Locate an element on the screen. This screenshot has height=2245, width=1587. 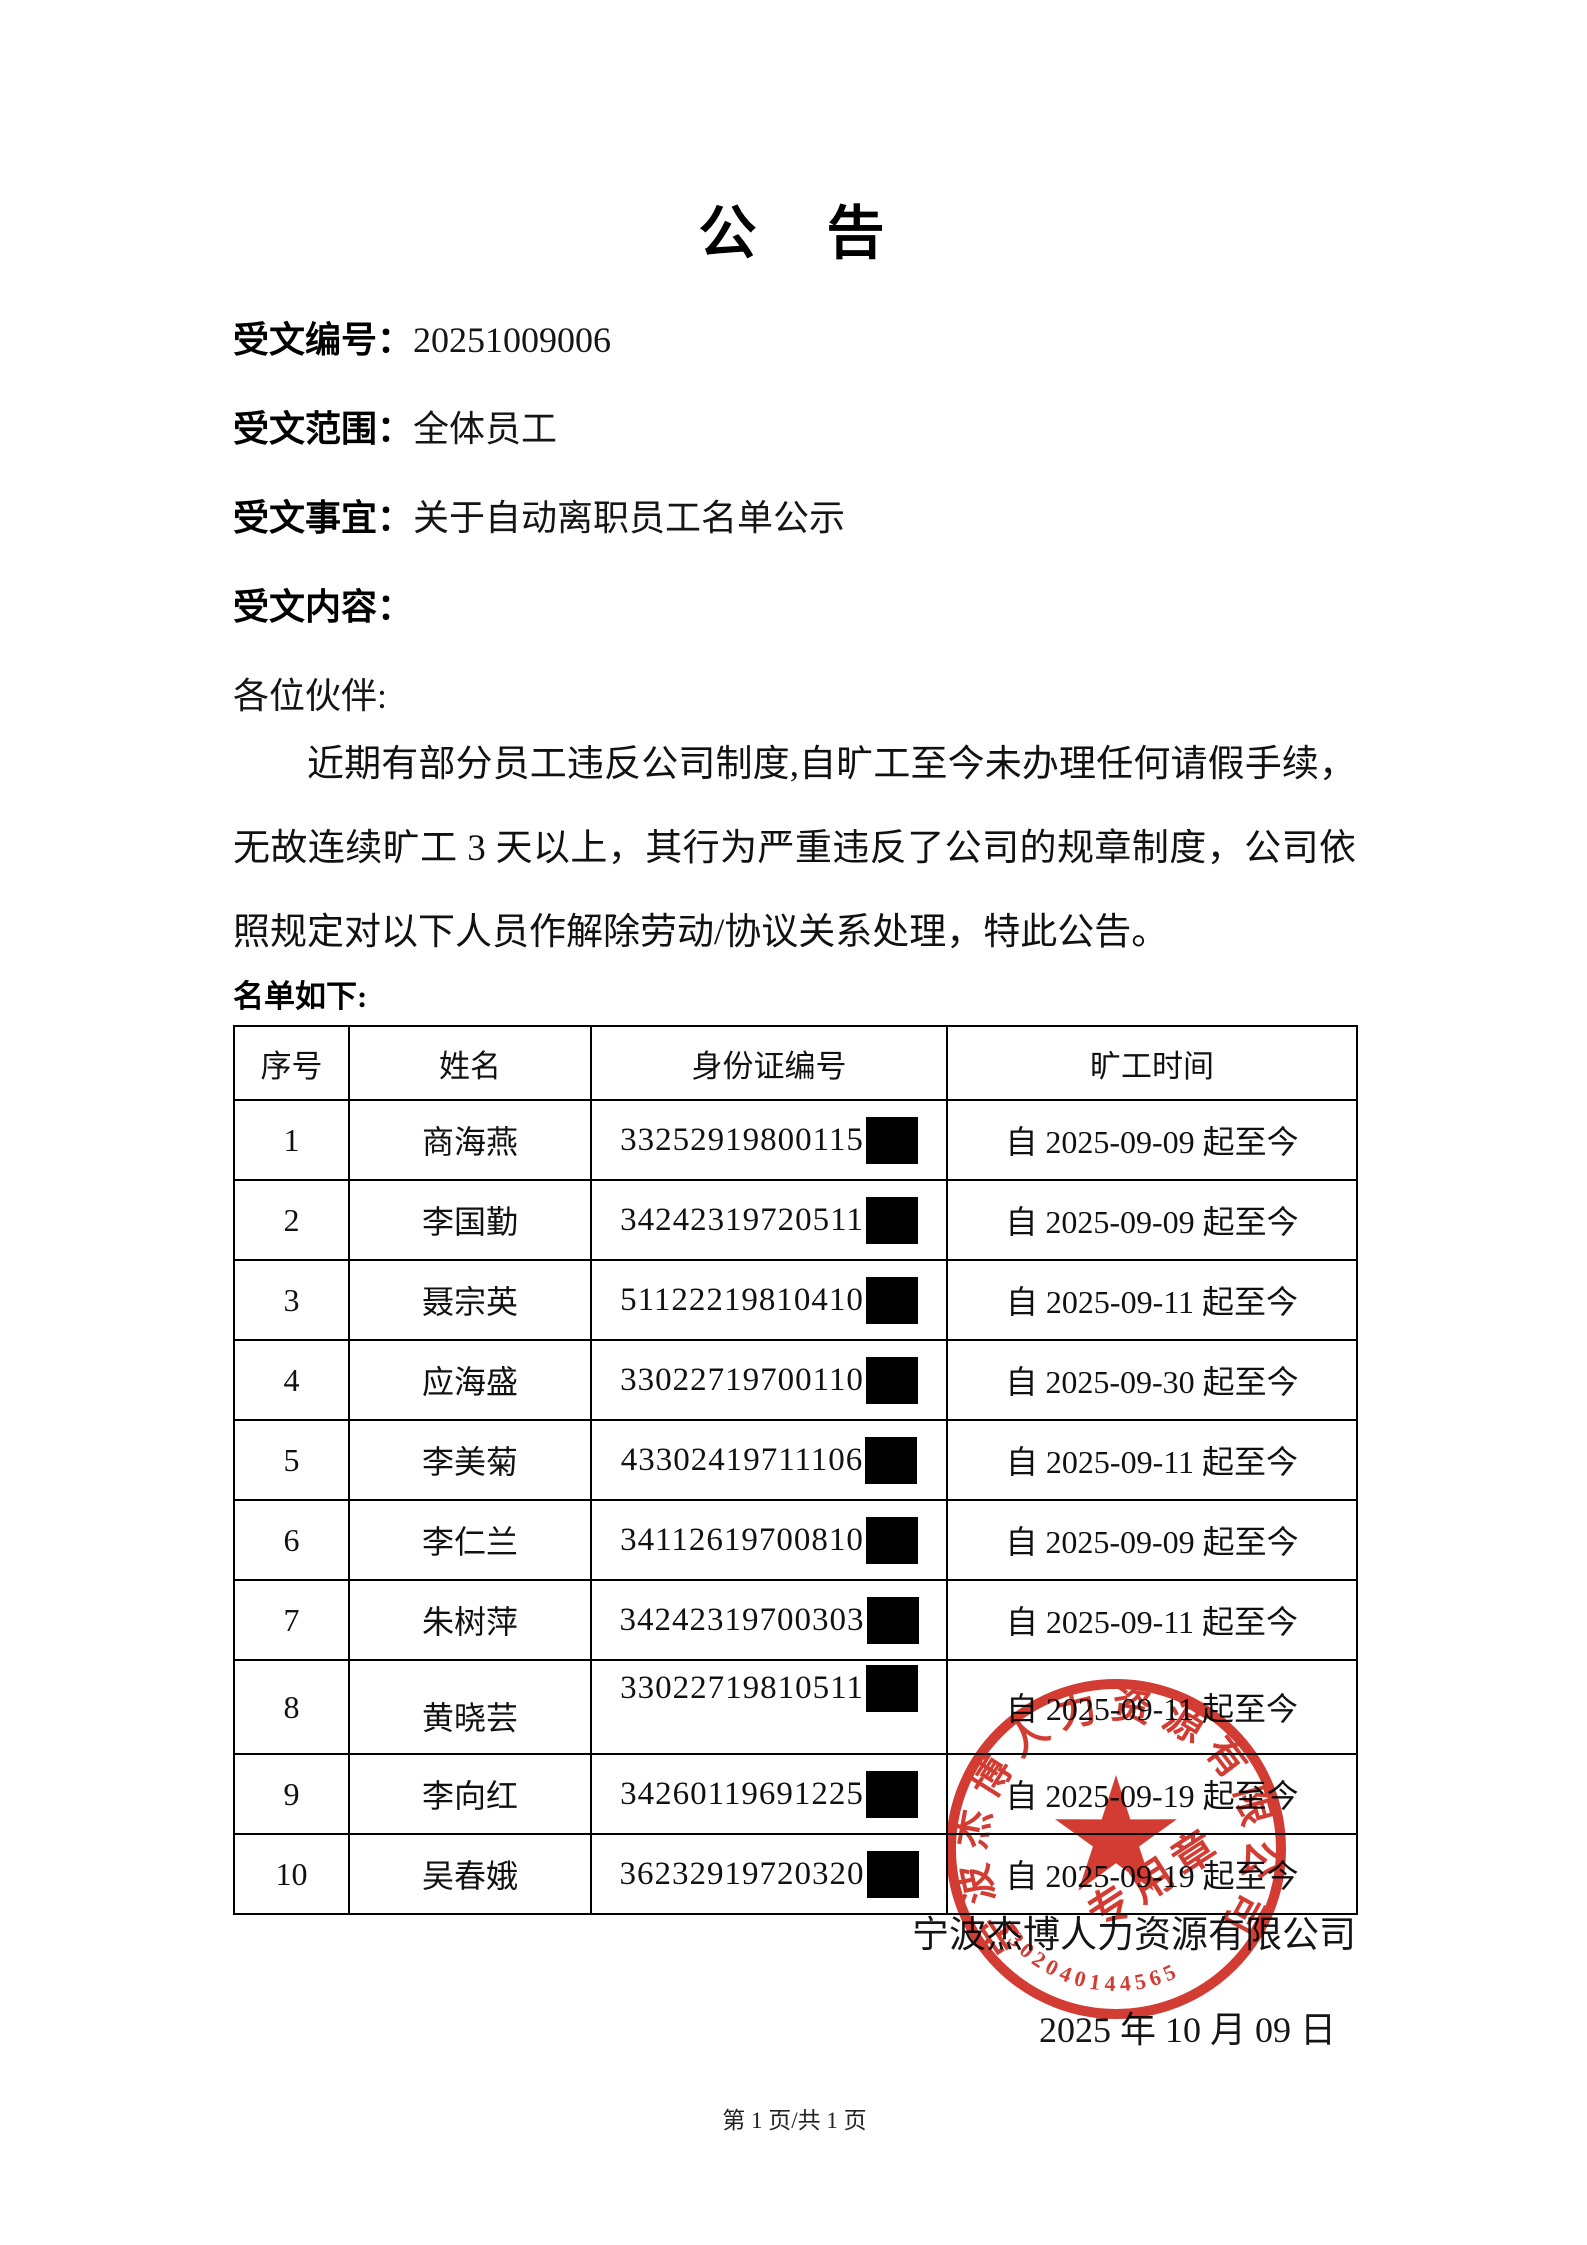
scope-line: 受文范围：全体员工 is located at coordinates (794, 429).